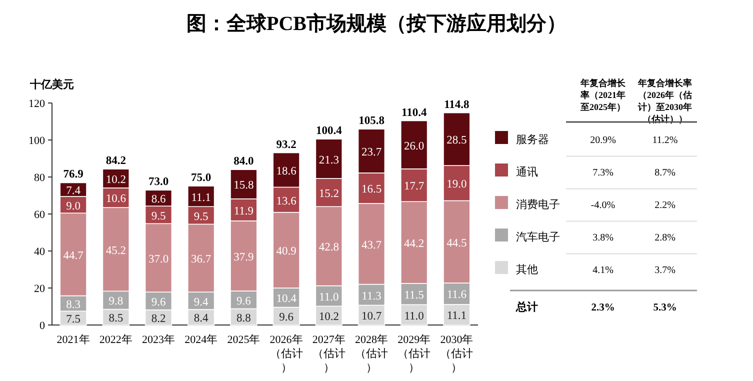  What do you see at coordinates (603, 173) in the screenshot?
I see `text: 7.3%` at bounding box center [603, 173].